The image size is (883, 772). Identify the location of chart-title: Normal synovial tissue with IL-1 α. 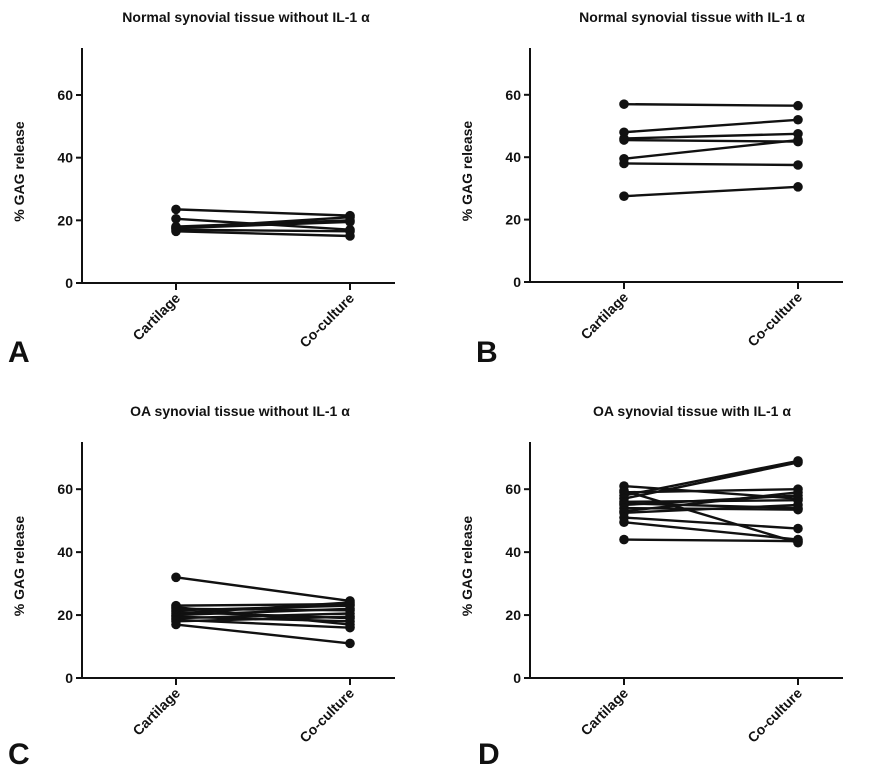
(692, 17).